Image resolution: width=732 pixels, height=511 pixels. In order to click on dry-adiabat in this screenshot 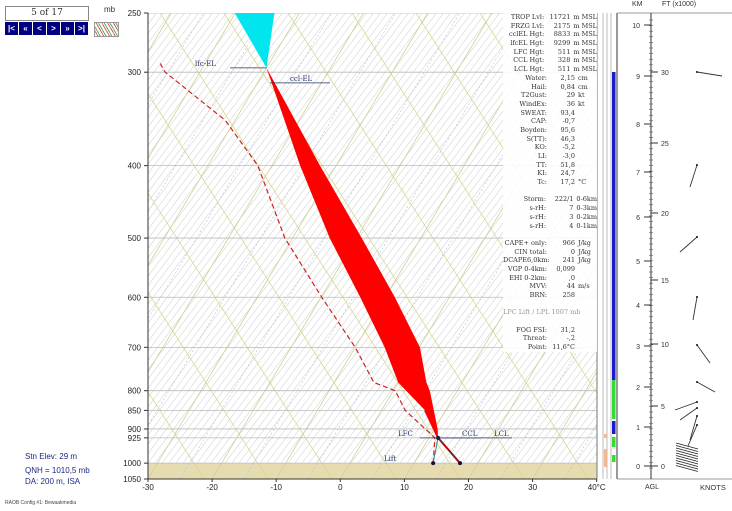, I will do `click(38, 246)`.